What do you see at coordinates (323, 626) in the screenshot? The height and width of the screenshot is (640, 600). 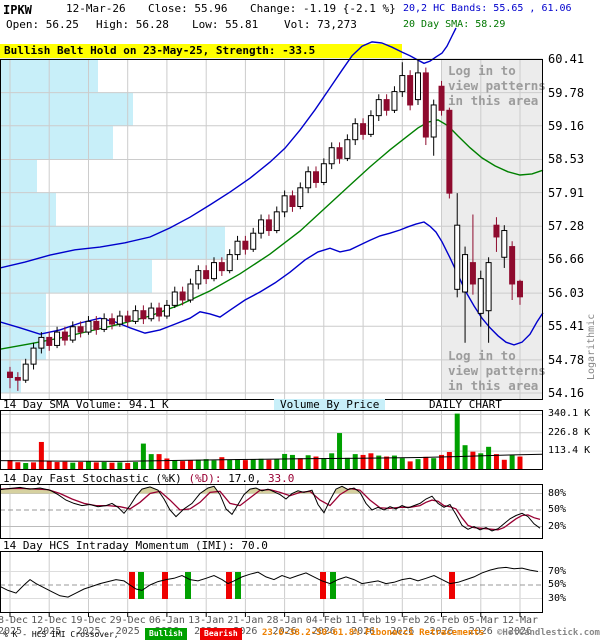 I see `date-tick-label: 04-Feb 2026` at bounding box center [323, 626].